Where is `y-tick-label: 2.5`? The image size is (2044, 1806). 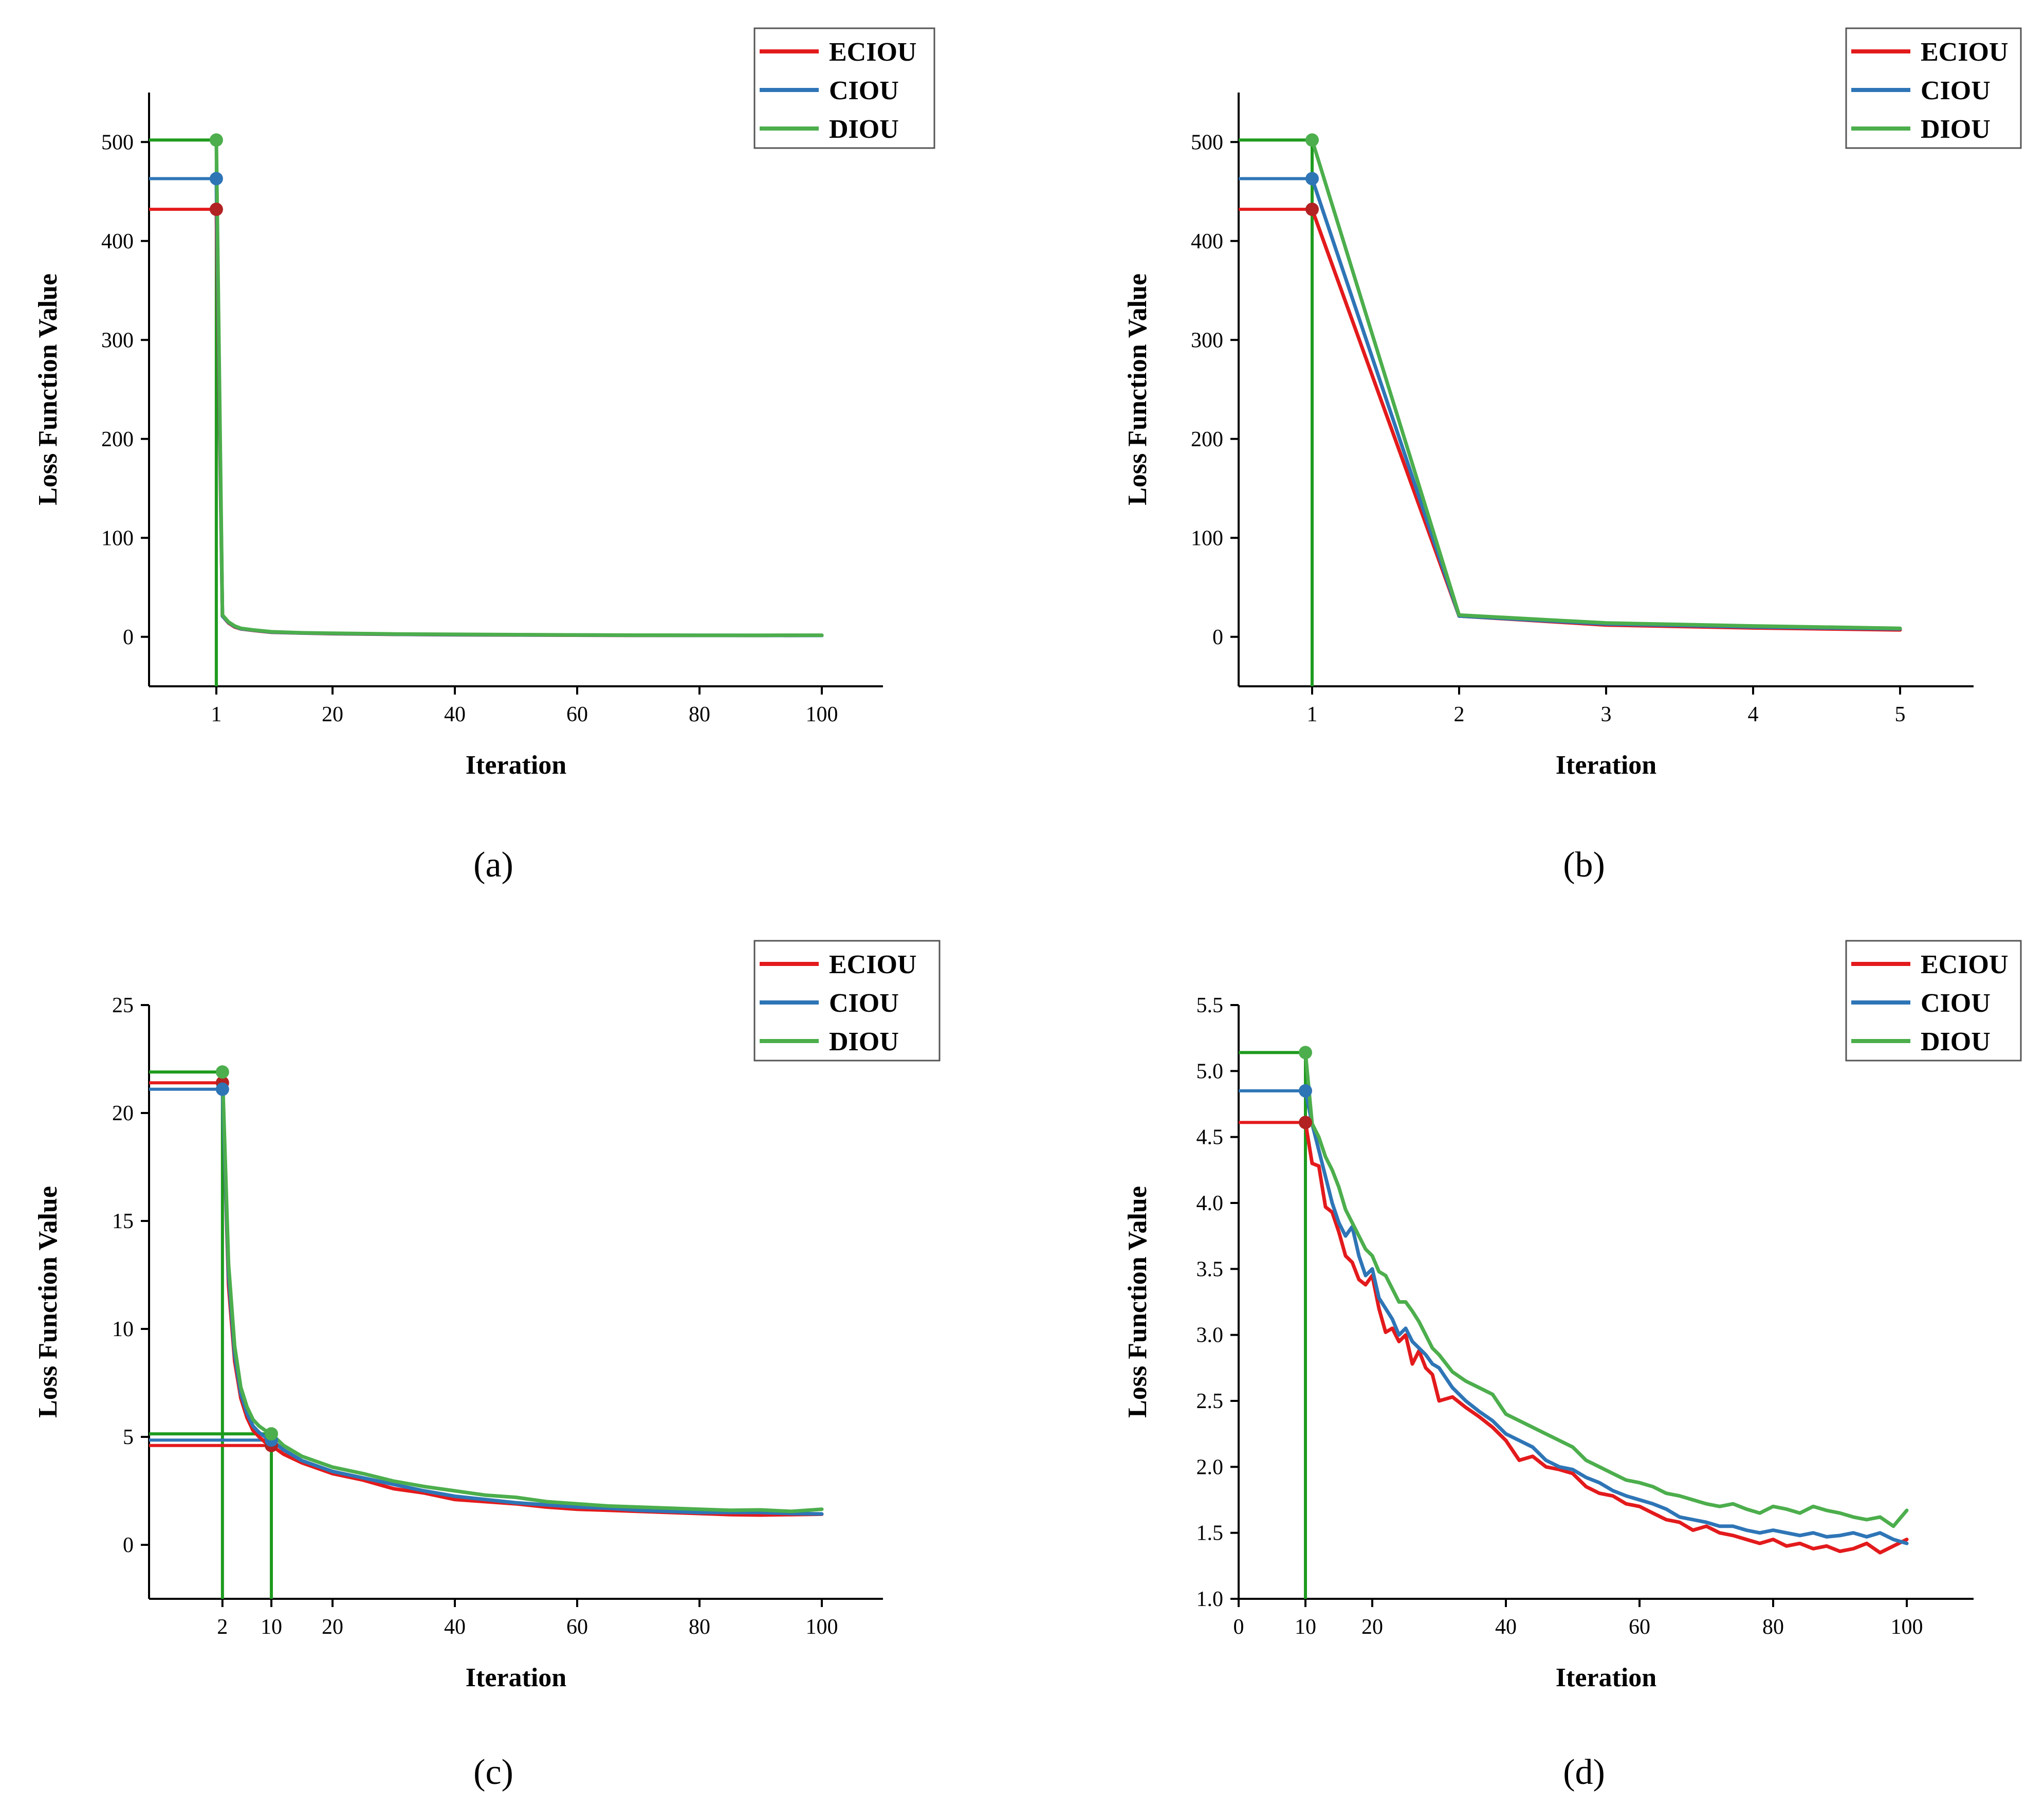
y-tick-label: 2.5 is located at coordinates (1210, 1402).